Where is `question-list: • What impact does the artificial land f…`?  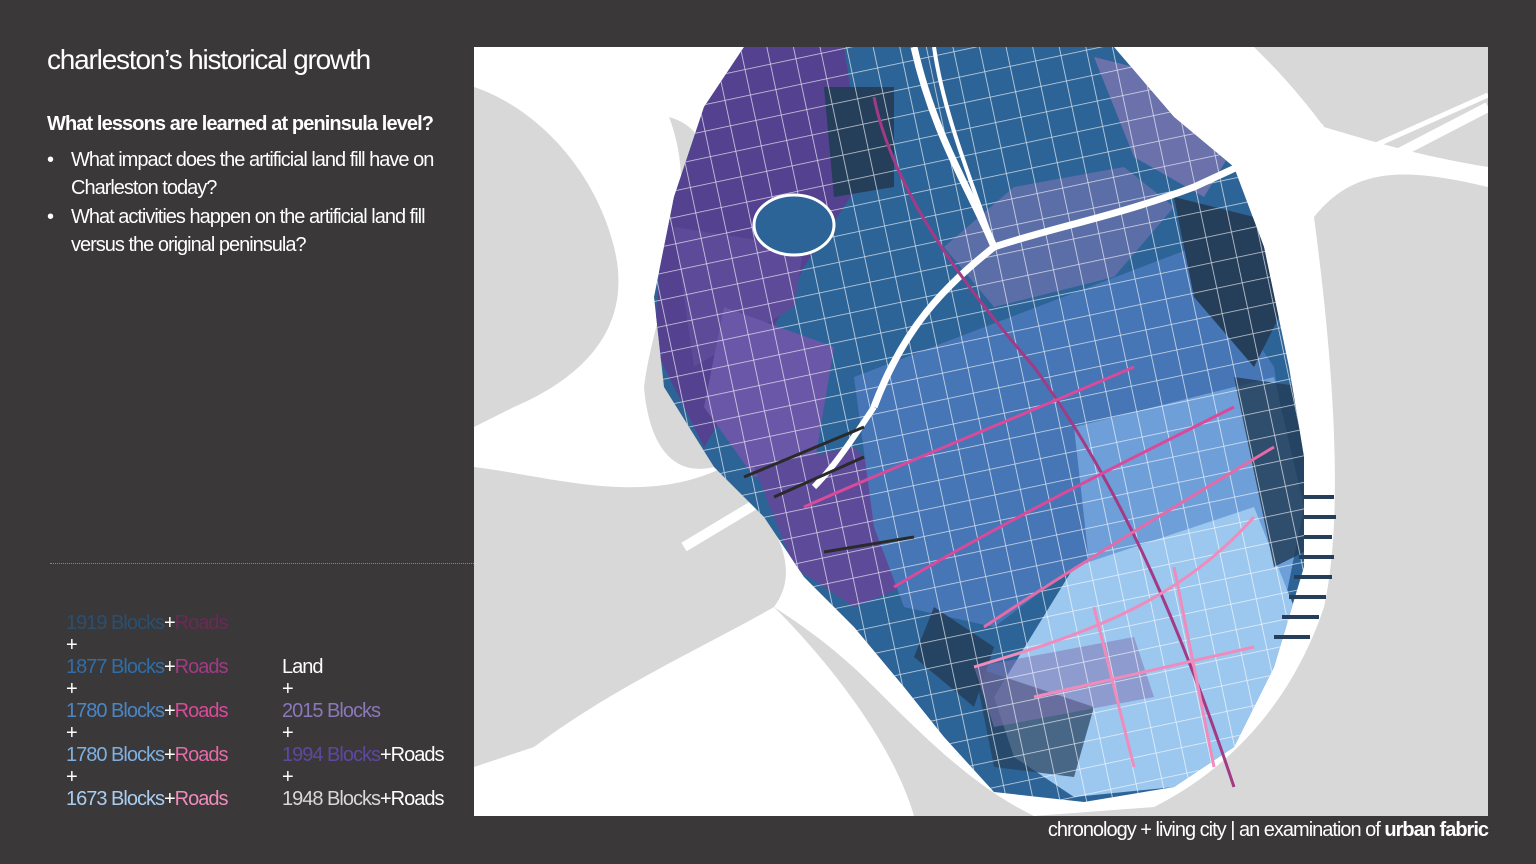
question-list: • What impact does the artificial land f… is located at coordinates (252, 203).